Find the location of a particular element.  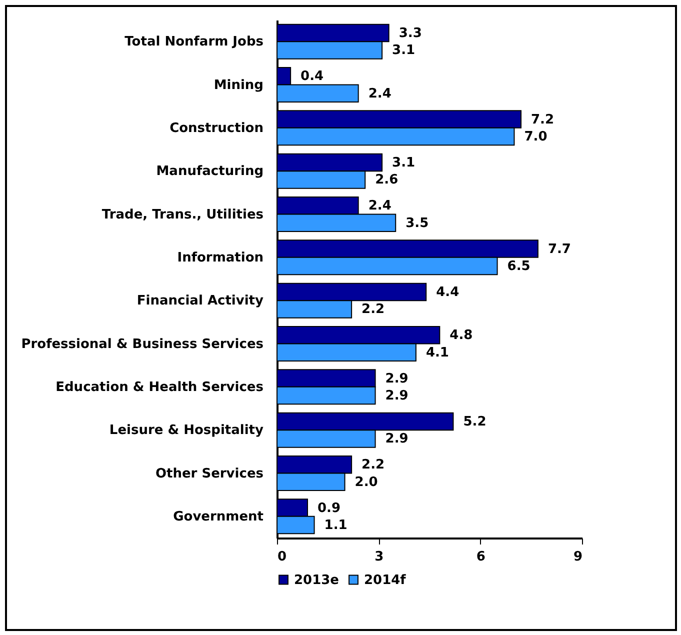

y-tick-label: Leisure & Hospitality is located at coordinates (186, 430).